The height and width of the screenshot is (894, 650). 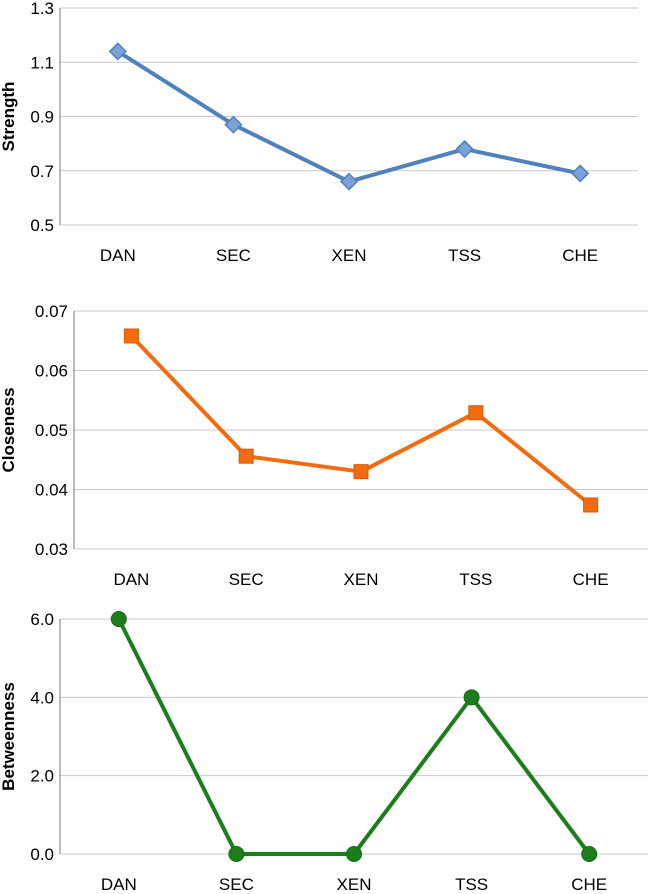 I want to click on closeness-y-axis-label: Closeness, so click(x=9, y=429).